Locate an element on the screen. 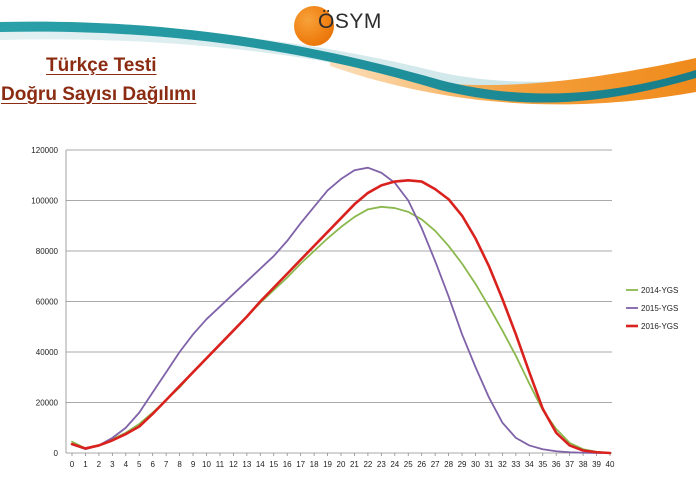 This screenshot has height=482, width=696. legend-label: 2014-YGS is located at coordinates (659, 290).